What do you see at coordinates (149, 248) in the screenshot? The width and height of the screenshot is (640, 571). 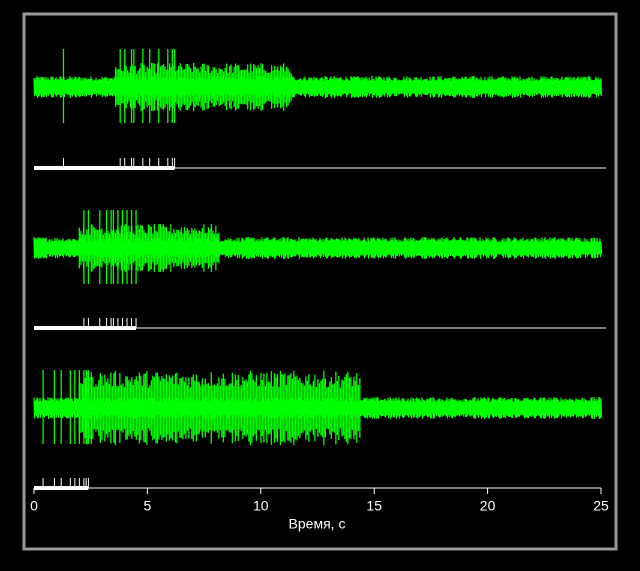 I see `burst` at bounding box center [149, 248].